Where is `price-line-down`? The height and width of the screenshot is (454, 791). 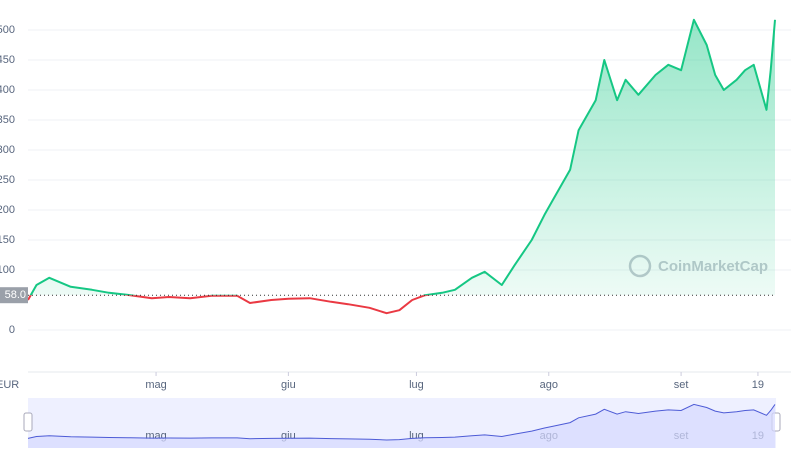 price-line-down is located at coordinates (230, 305).